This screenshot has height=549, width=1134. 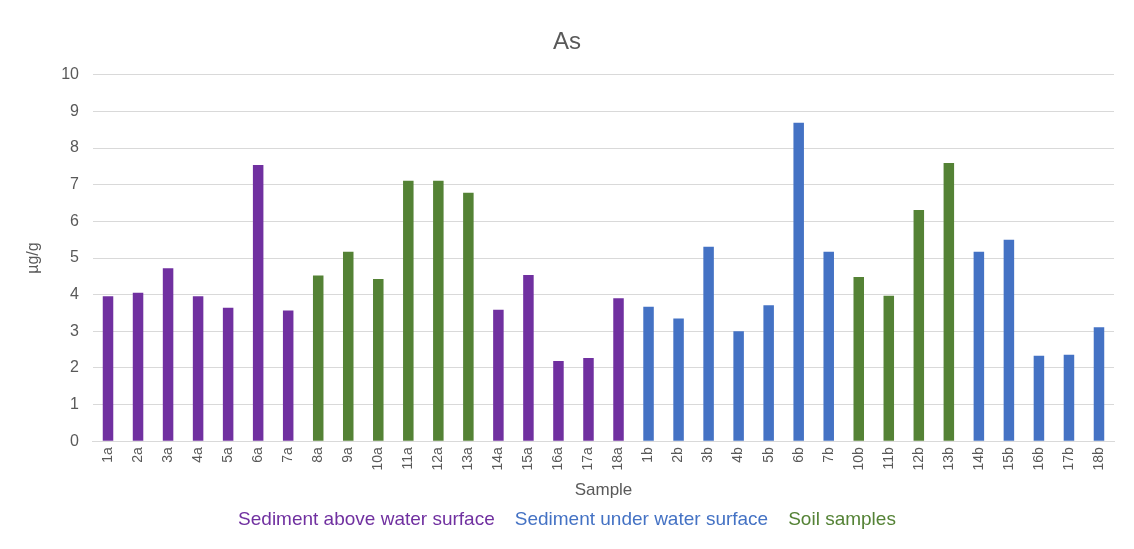 What do you see at coordinates (75, 440) in the screenshot?
I see `y-tick-label: 0` at bounding box center [75, 440].